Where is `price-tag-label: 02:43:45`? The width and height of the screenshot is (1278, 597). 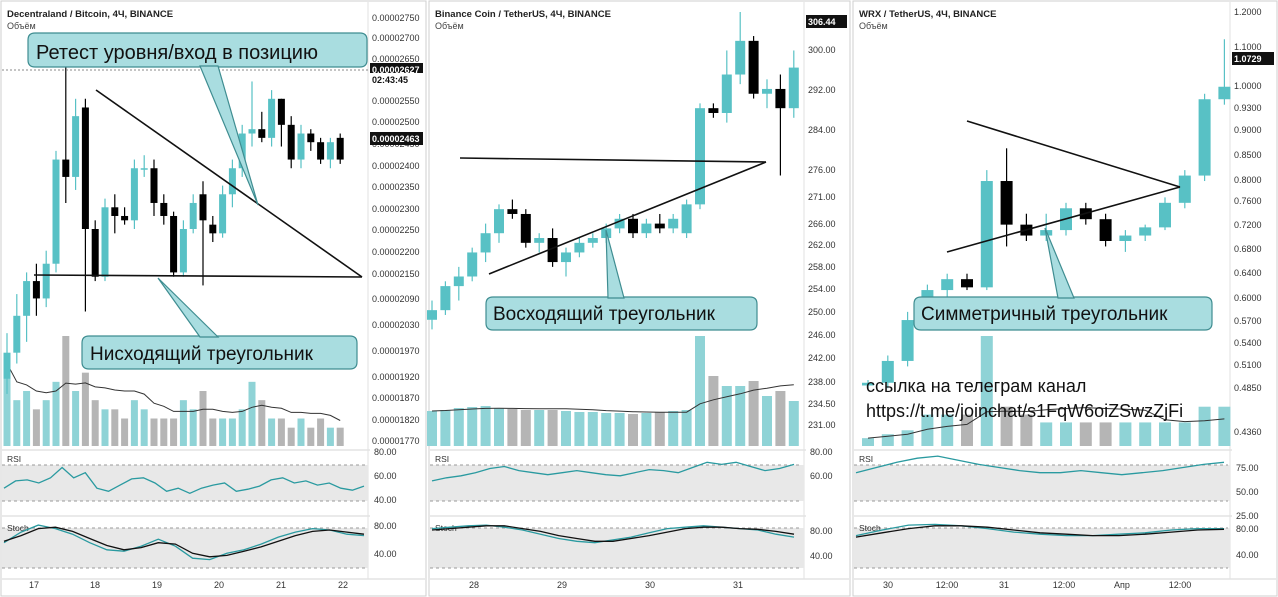
price-tag-label: 02:43:45 is located at coordinates (390, 80).